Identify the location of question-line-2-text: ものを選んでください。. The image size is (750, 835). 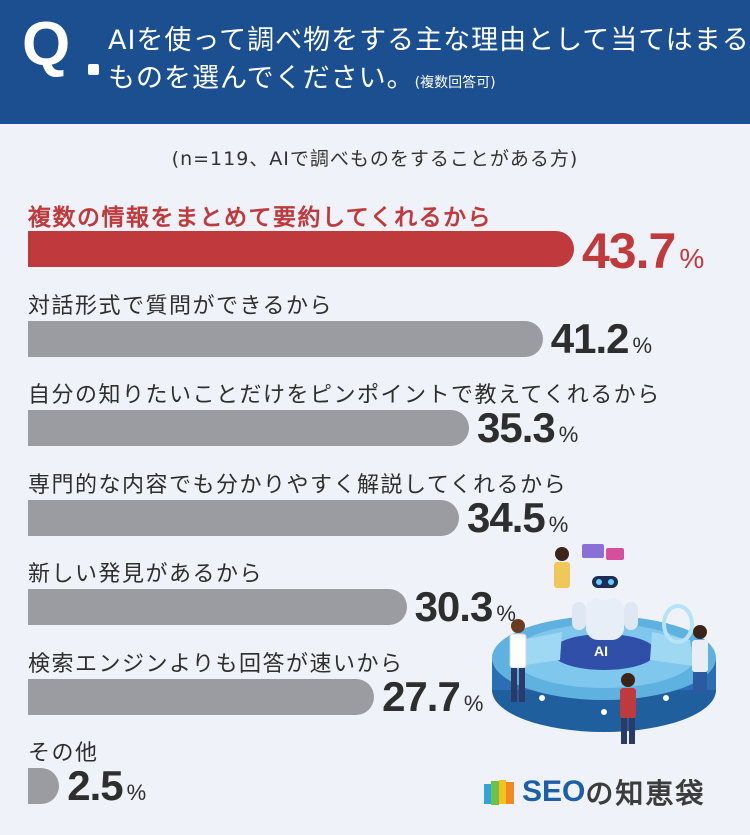
(261, 78).